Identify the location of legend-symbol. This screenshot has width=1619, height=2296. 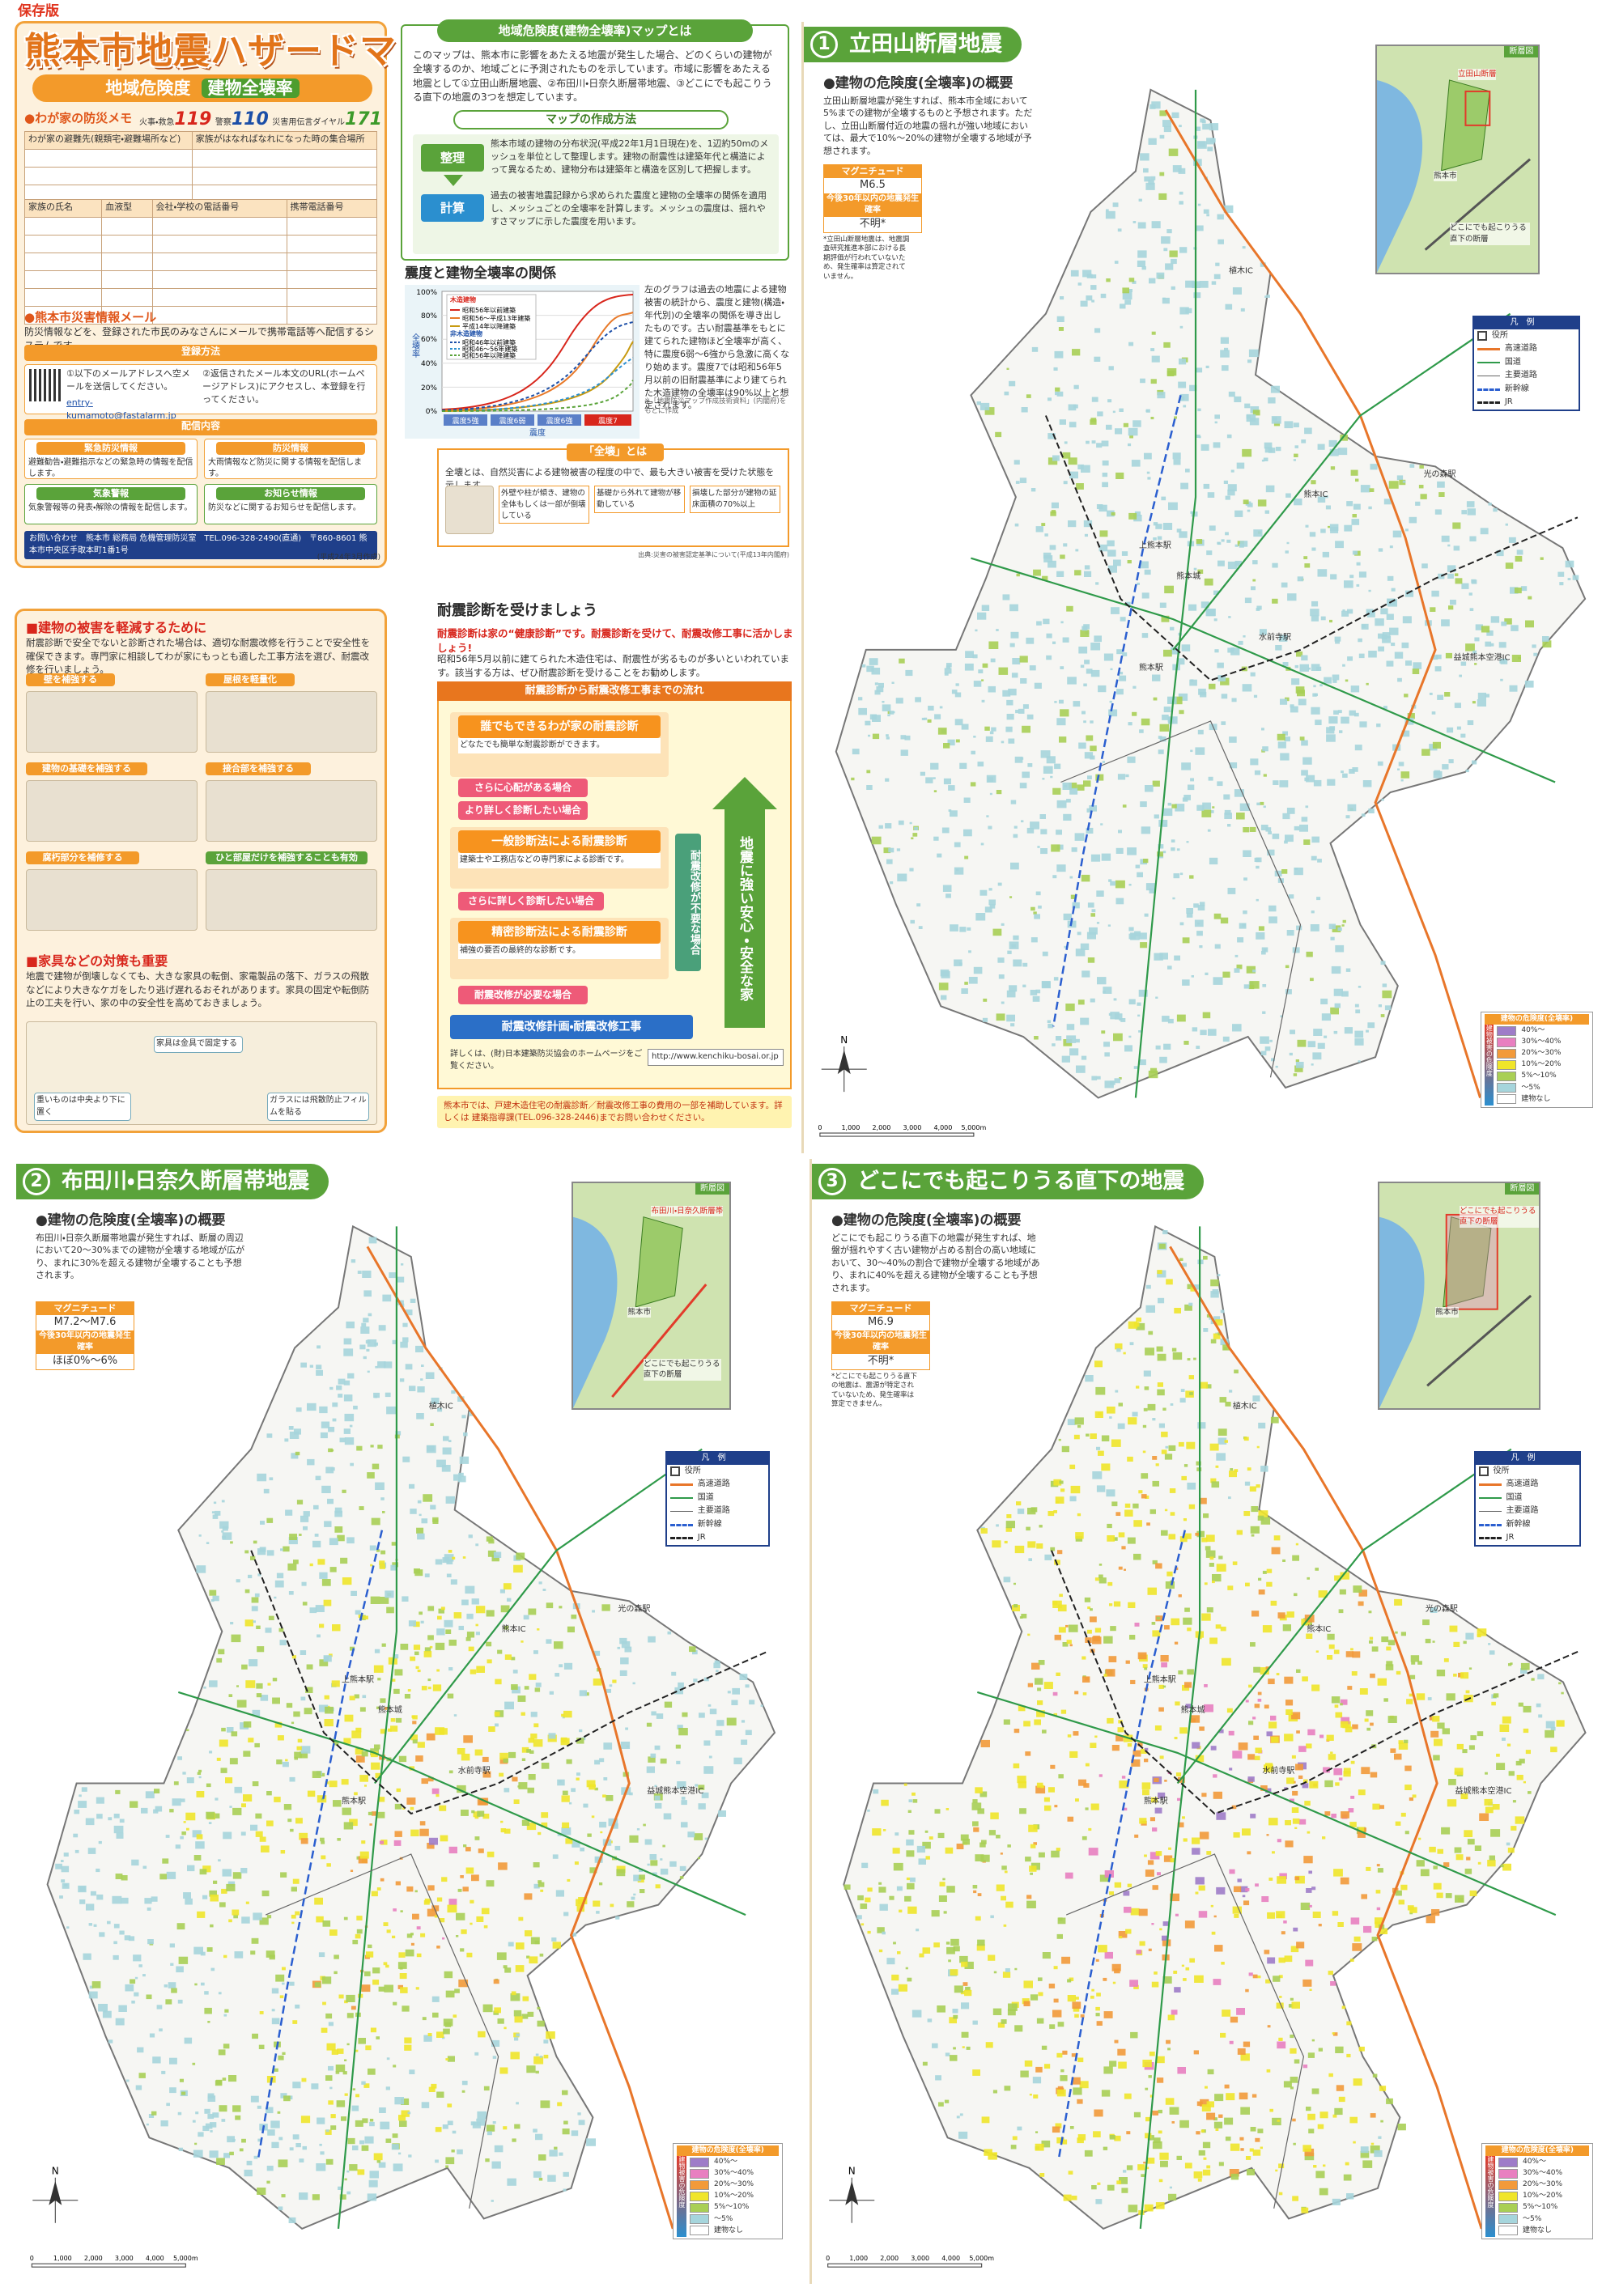
(1488, 403).